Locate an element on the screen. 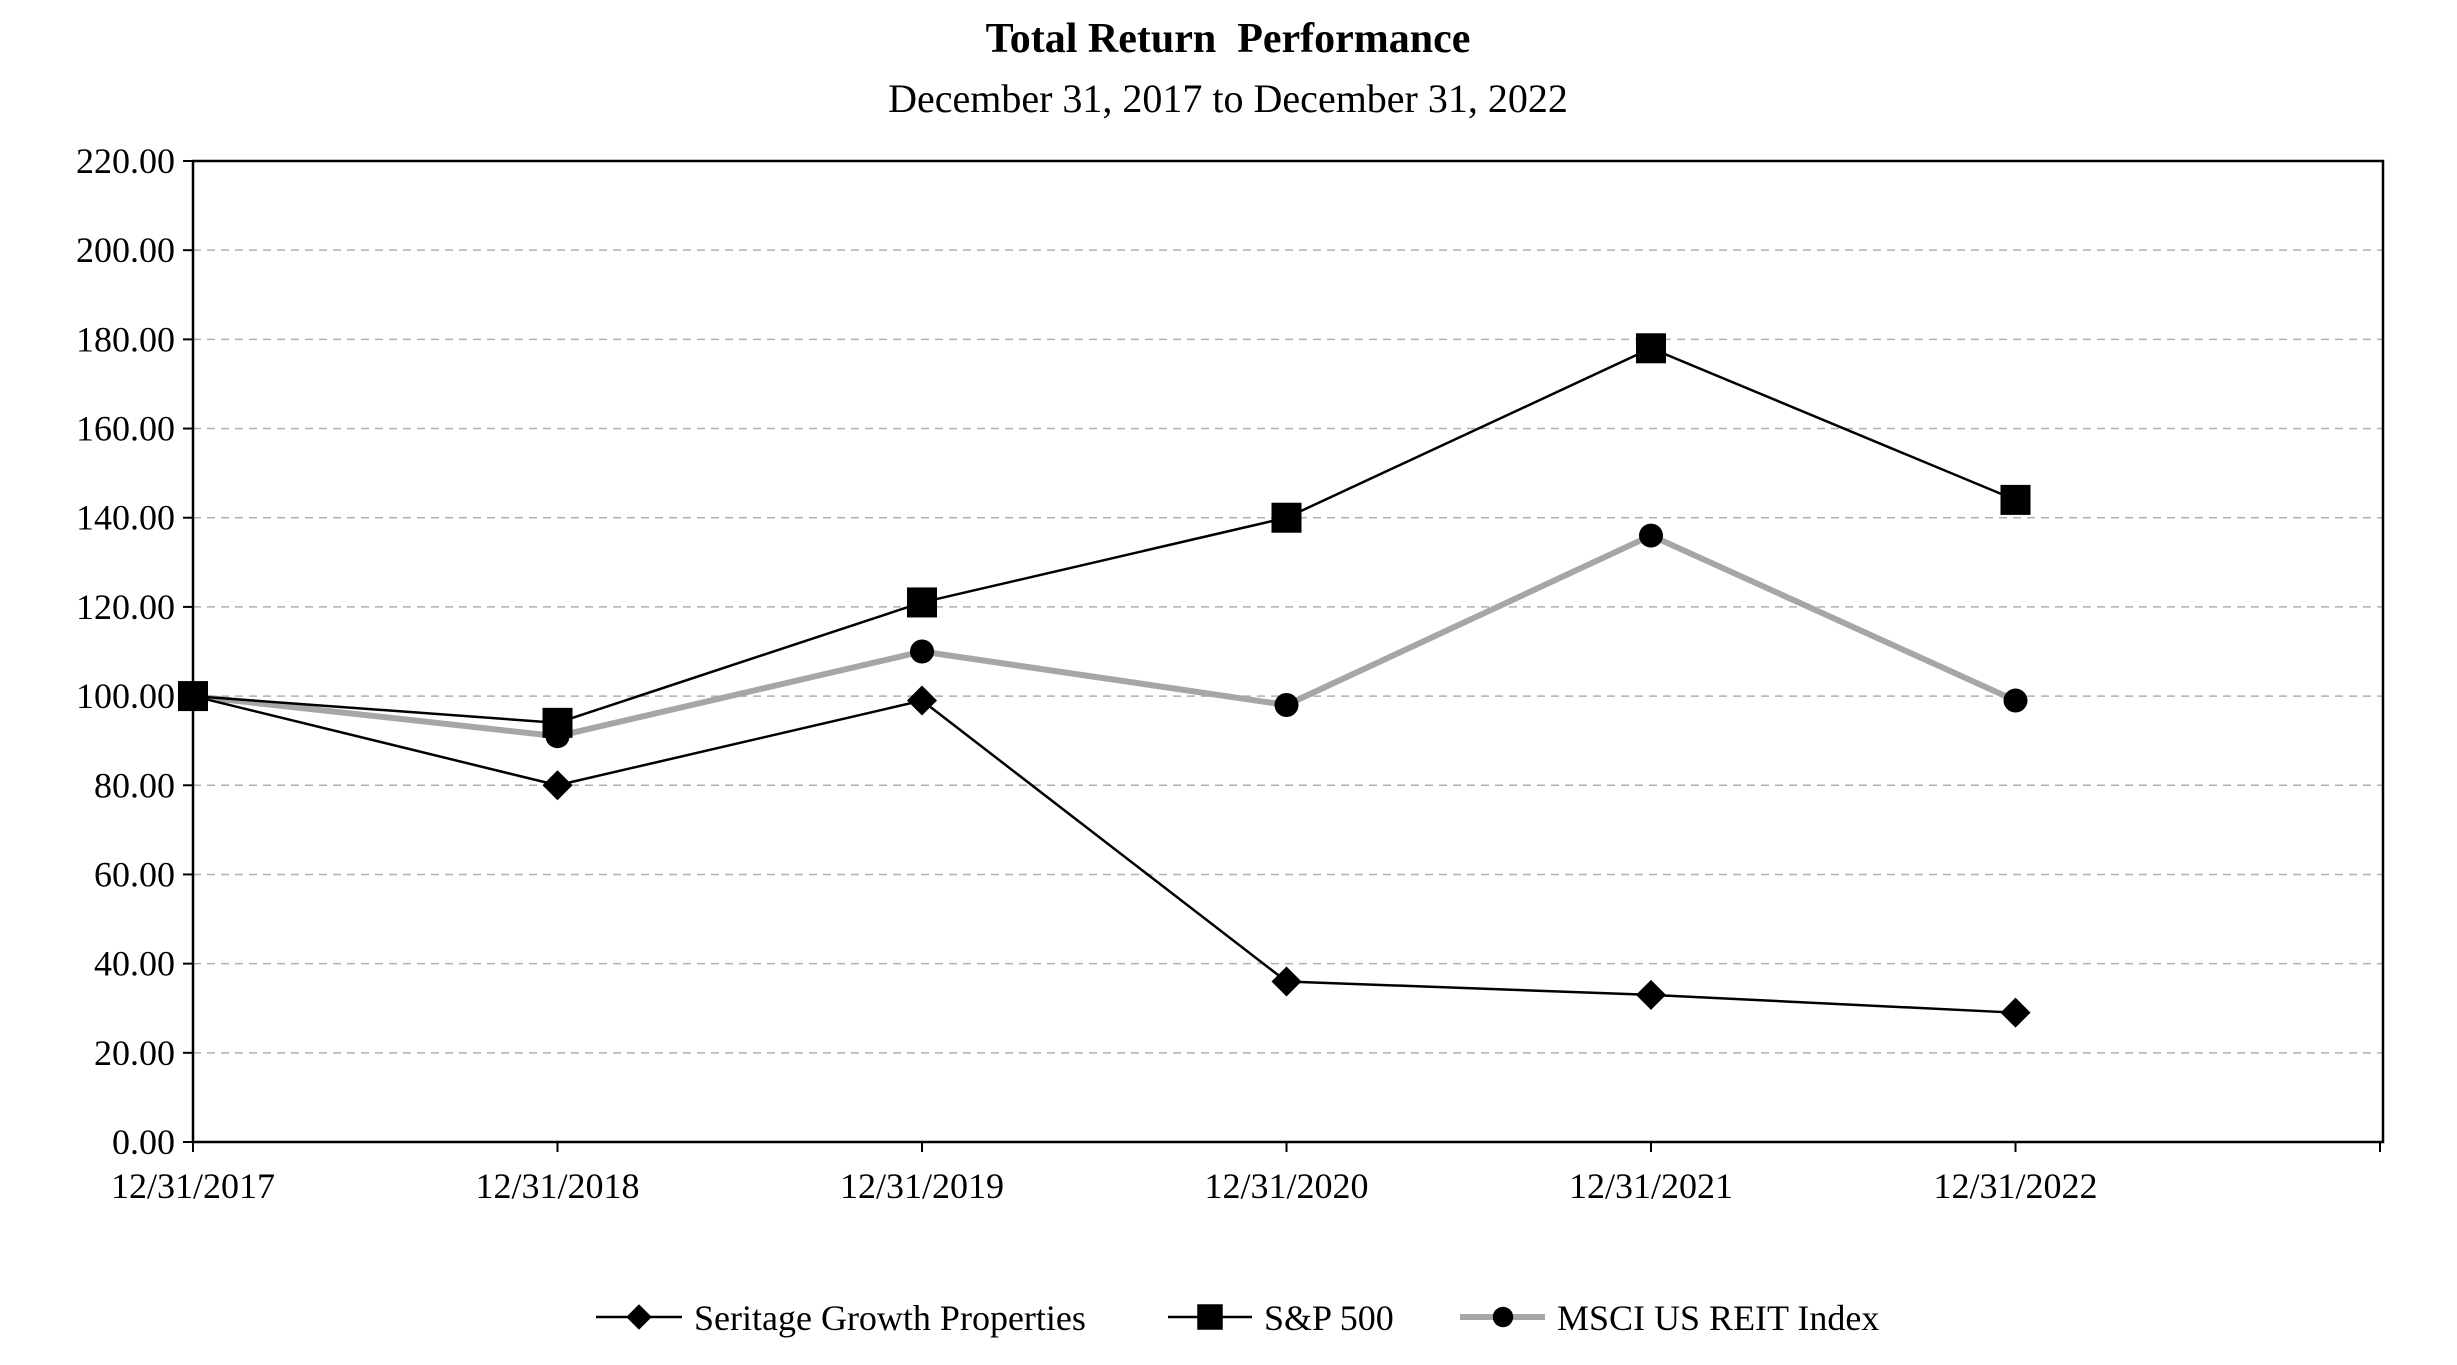  chart-subtitle: December 31, 2017 to December 31, 2022 is located at coordinates (1228, 98).